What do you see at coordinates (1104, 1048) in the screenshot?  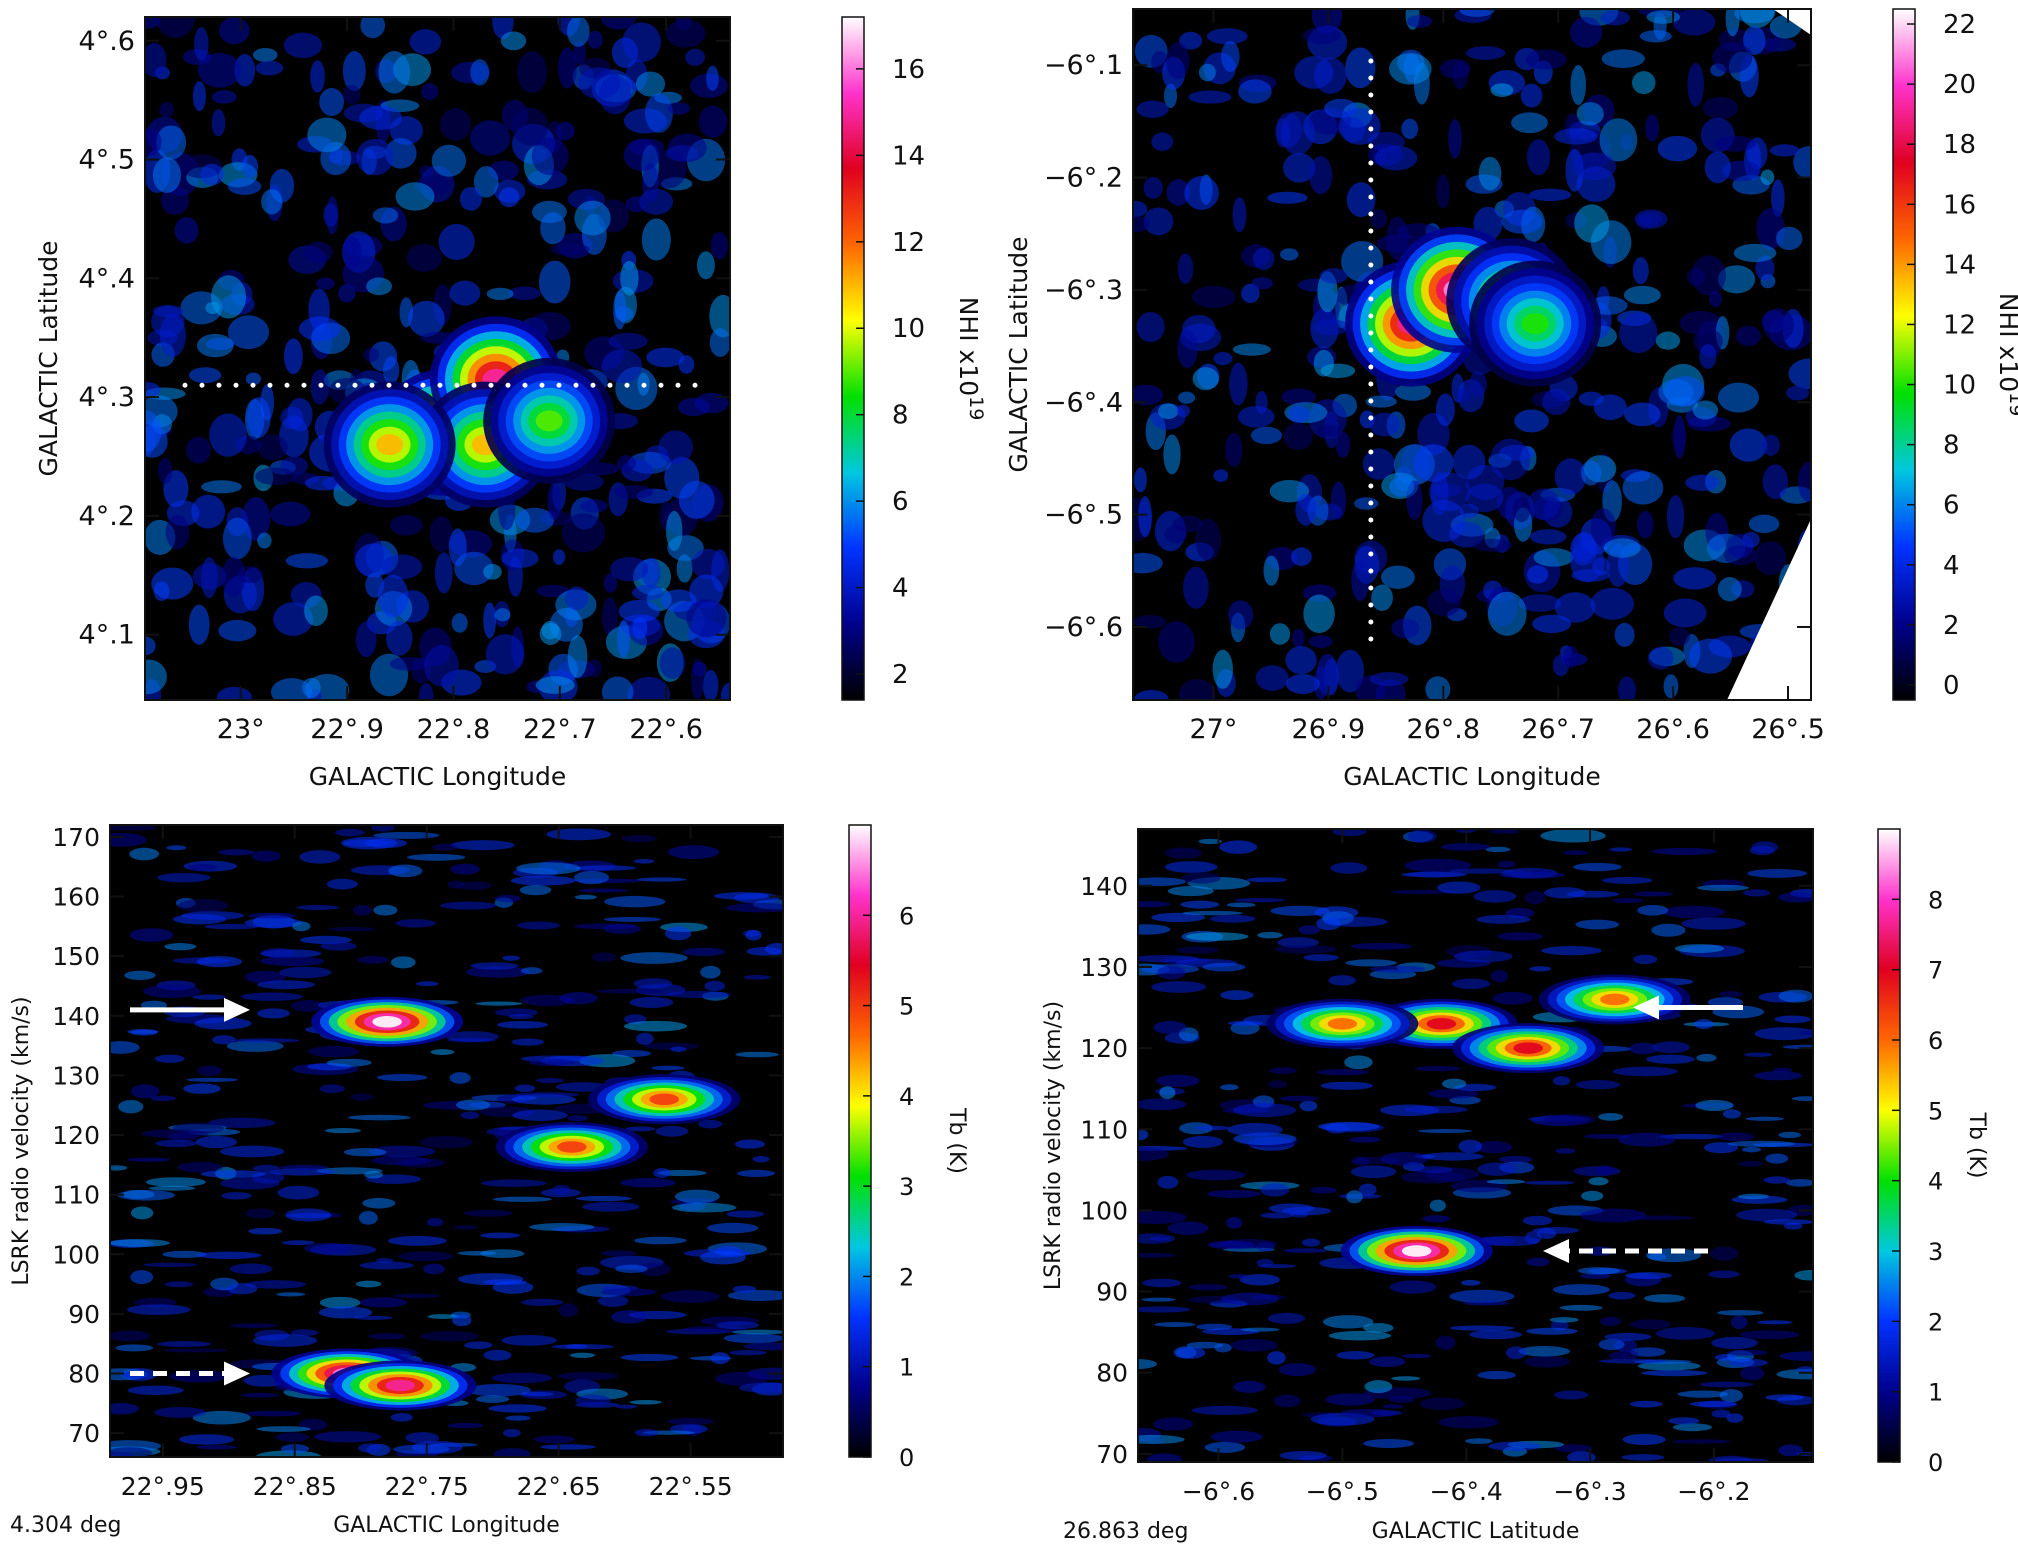 I see `y-tick-label: 120` at bounding box center [1104, 1048].